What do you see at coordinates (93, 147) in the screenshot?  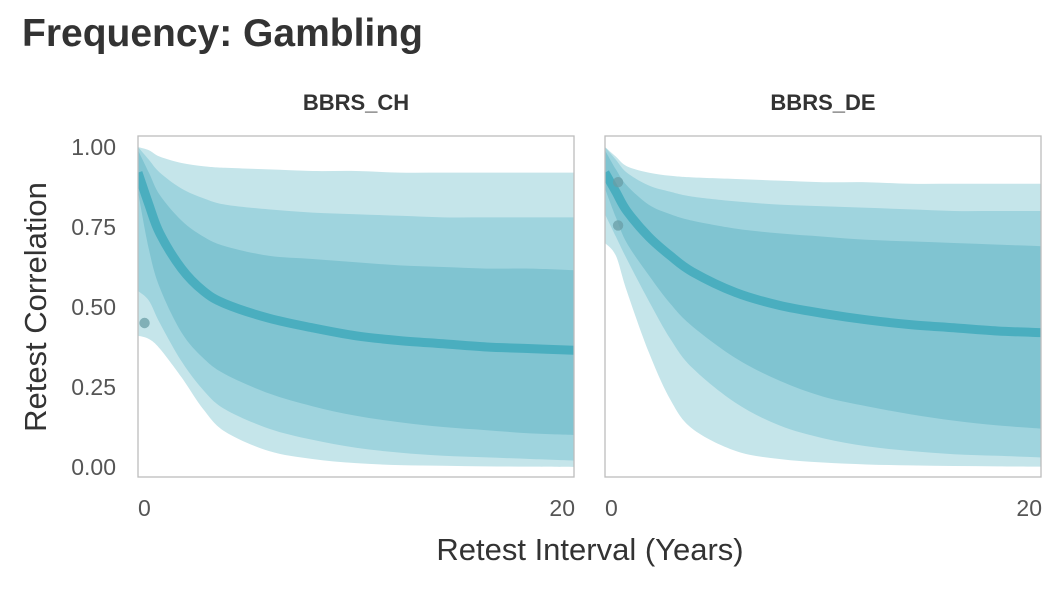 I see `y-tick-label: 1.00` at bounding box center [93, 147].